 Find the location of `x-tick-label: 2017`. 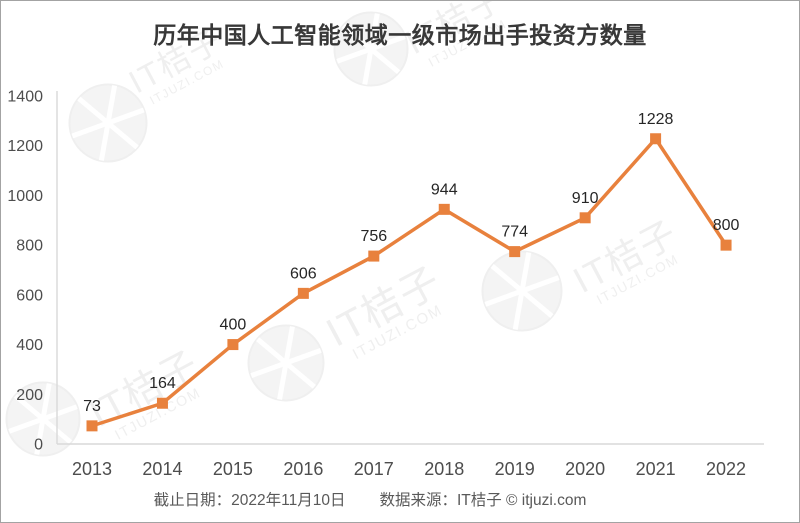

x-tick-label: 2017 is located at coordinates (374, 469).